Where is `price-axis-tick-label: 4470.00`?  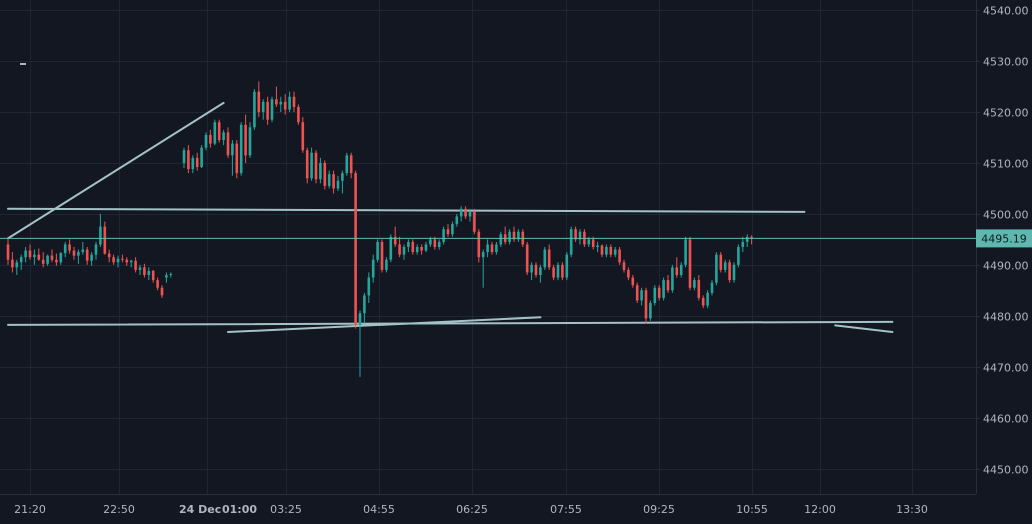 price-axis-tick-label: 4470.00 is located at coordinates (1006, 368).